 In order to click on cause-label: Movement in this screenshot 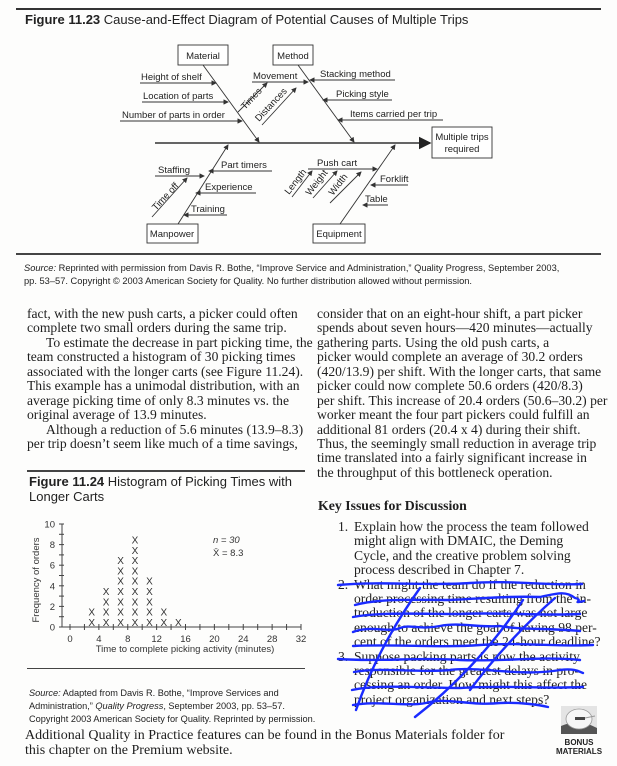, I will do `click(275, 76)`.